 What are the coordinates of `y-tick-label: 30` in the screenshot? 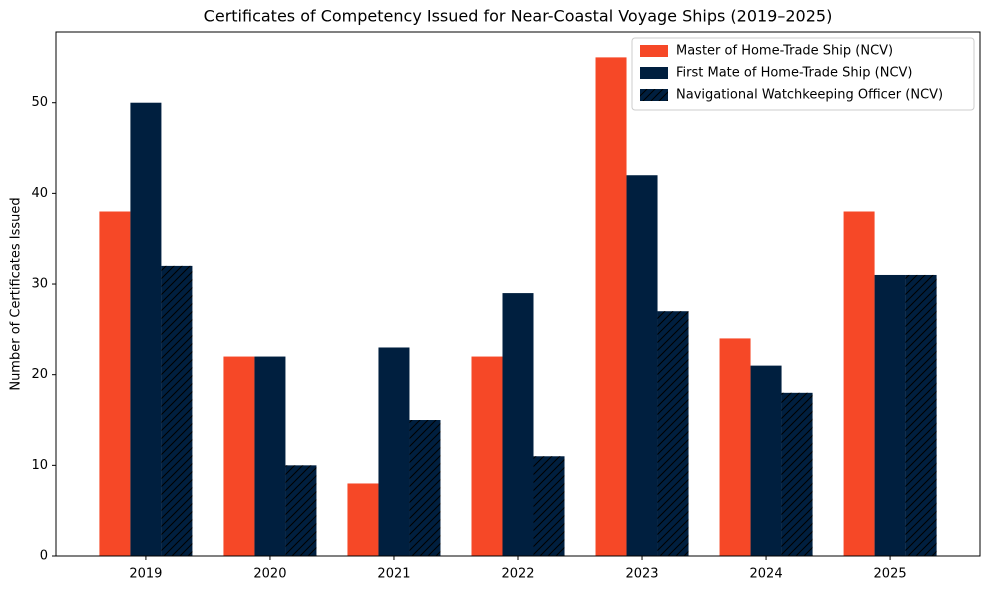 It's located at (39, 284).